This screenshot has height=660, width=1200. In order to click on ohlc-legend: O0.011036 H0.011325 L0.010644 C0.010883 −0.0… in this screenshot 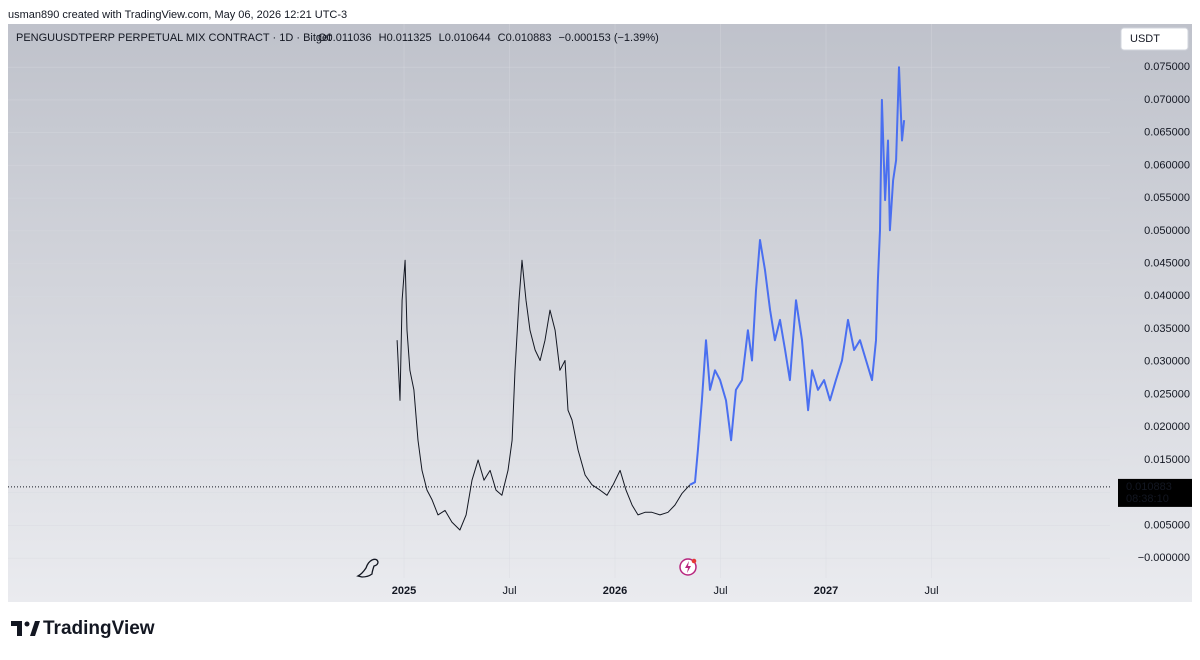, I will do `click(488, 38)`.